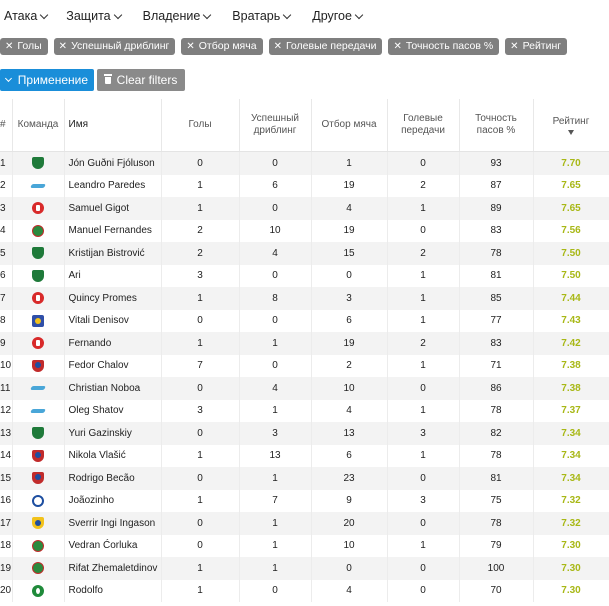 The height and width of the screenshot is (606, 609). What do you see at coordinates (24, 46) in the screenshot?
I see `filter-chip-goals: ✕ Голы` at bounding box center [24, 46].